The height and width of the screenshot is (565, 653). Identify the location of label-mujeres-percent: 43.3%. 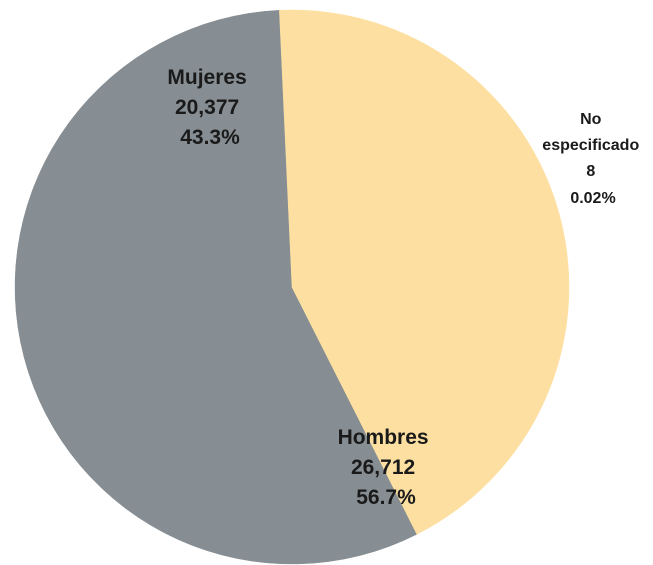
(210, 137).